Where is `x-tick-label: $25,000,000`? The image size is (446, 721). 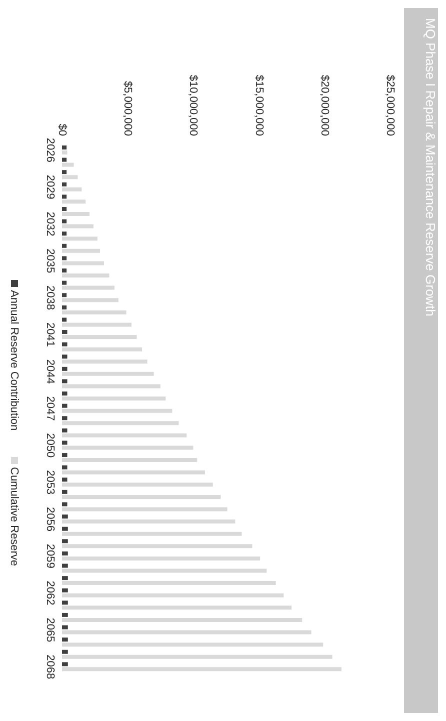 x-tick-label: $25,000,000 is located at coordinates (390, 105).